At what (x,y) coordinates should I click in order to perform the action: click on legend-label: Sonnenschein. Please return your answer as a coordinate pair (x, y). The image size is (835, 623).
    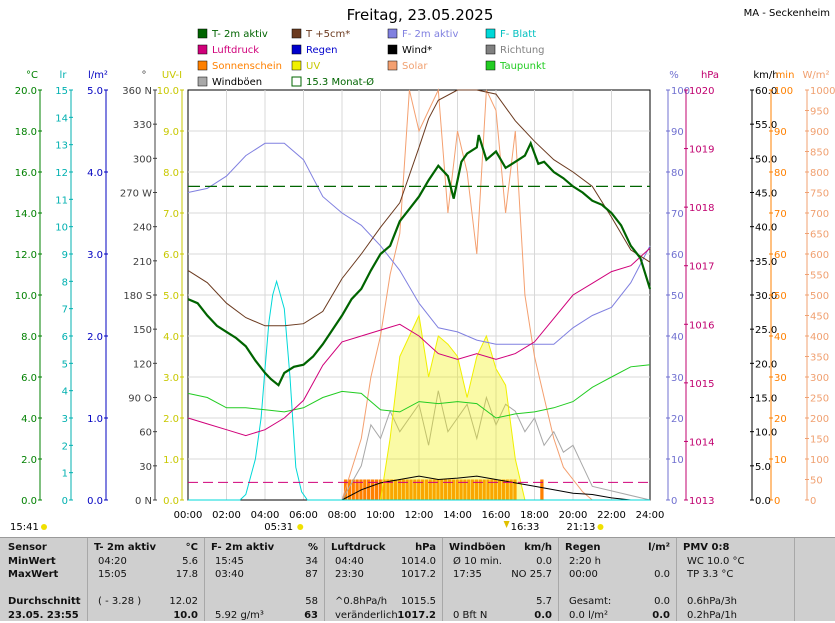
    Looking at the image, I should click on (247, 66).